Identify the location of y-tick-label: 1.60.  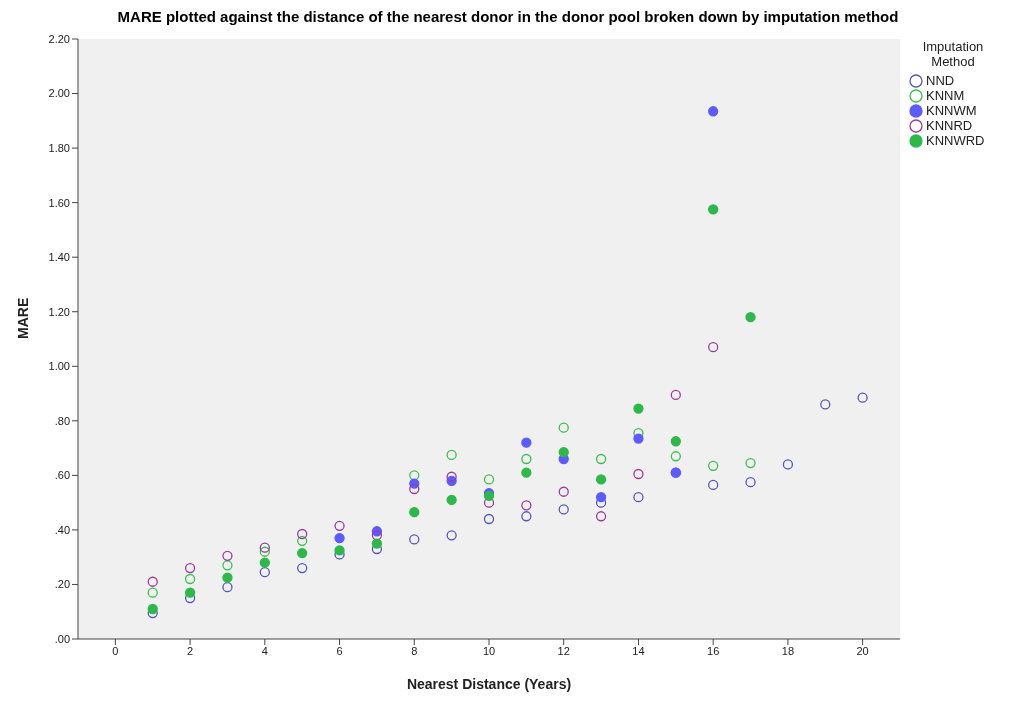
(59, 202).